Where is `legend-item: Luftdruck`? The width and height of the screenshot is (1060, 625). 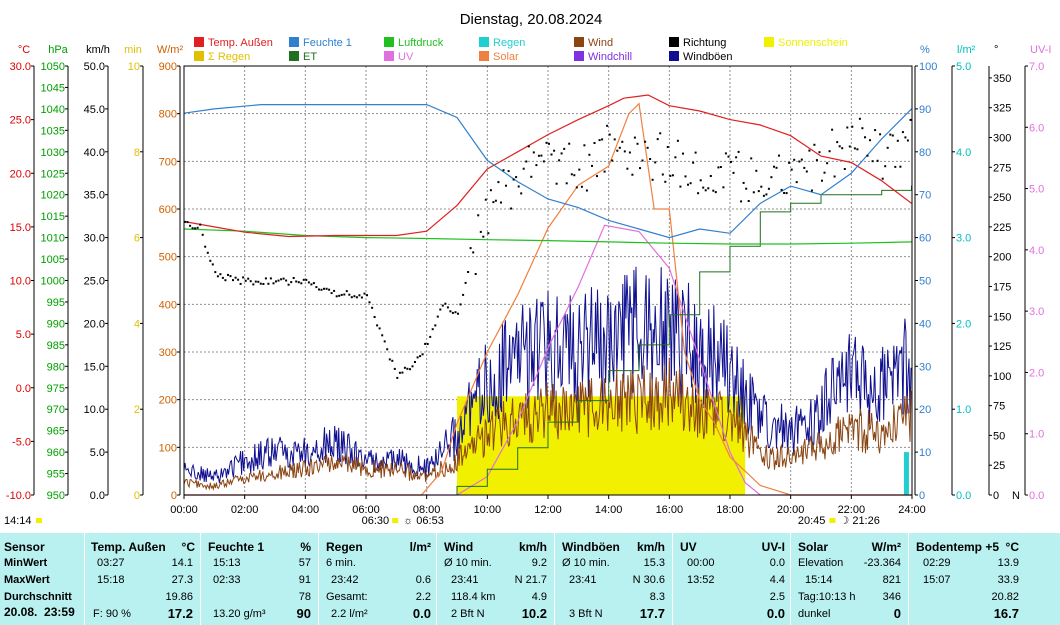
legend-item: Luftdruck is located at coordinates (414, 43).